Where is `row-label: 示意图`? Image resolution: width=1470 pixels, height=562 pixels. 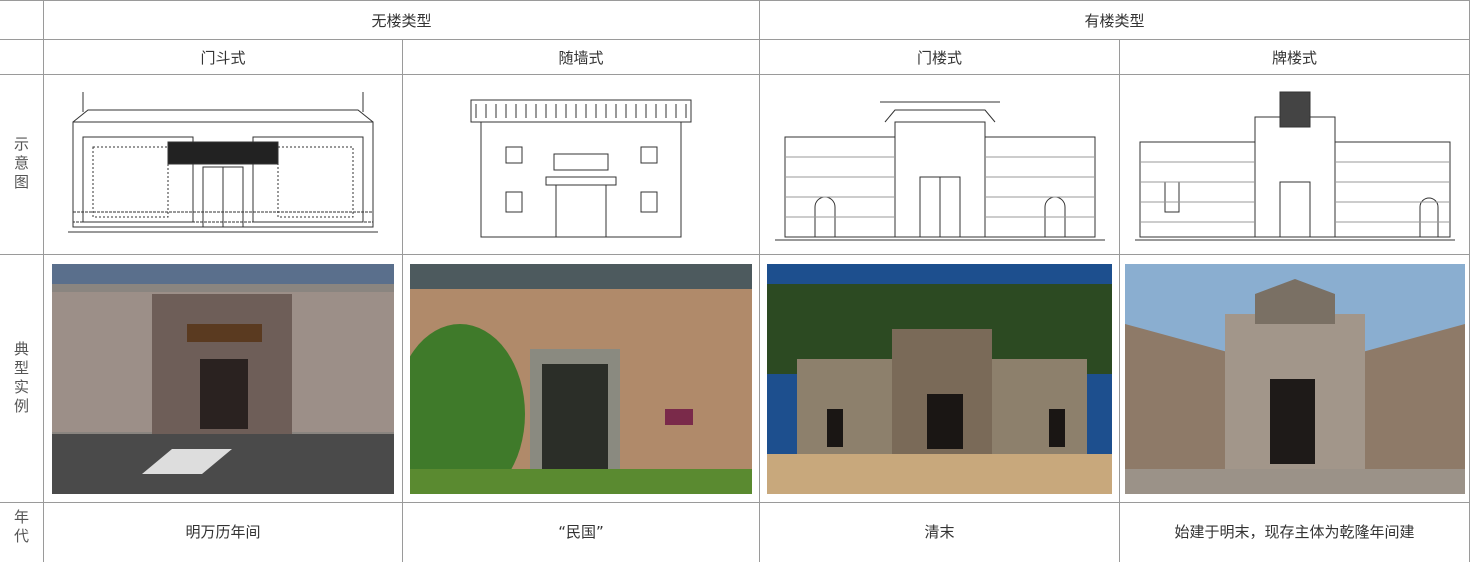 row-label: 示意图 is located at coordinates (21, 164).